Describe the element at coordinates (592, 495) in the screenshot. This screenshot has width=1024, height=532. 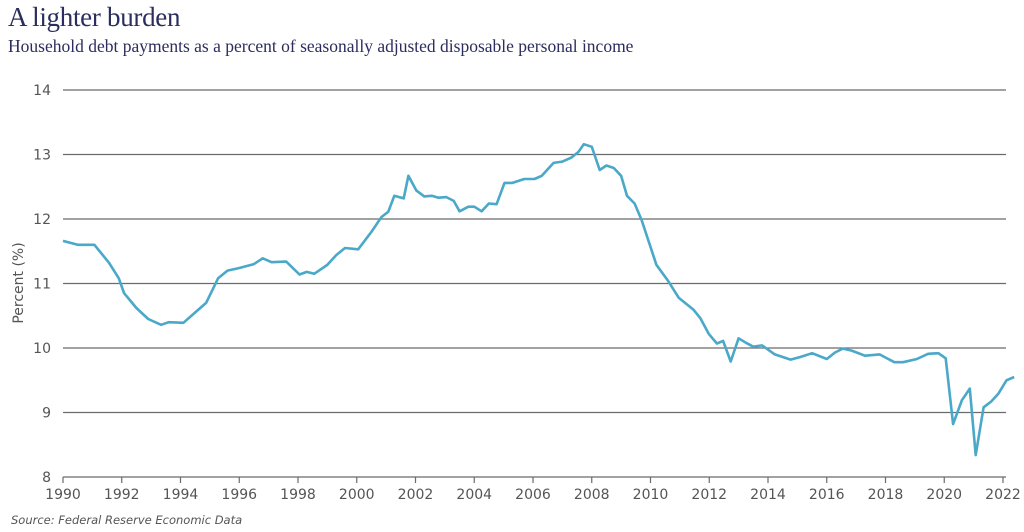
I see `x-tick-label: 2008` at that location.